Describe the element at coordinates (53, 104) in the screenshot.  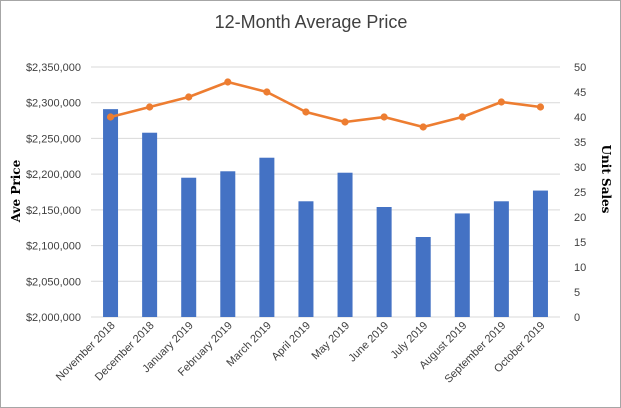
I see `y-tick-label: $2,300,000` at that location.